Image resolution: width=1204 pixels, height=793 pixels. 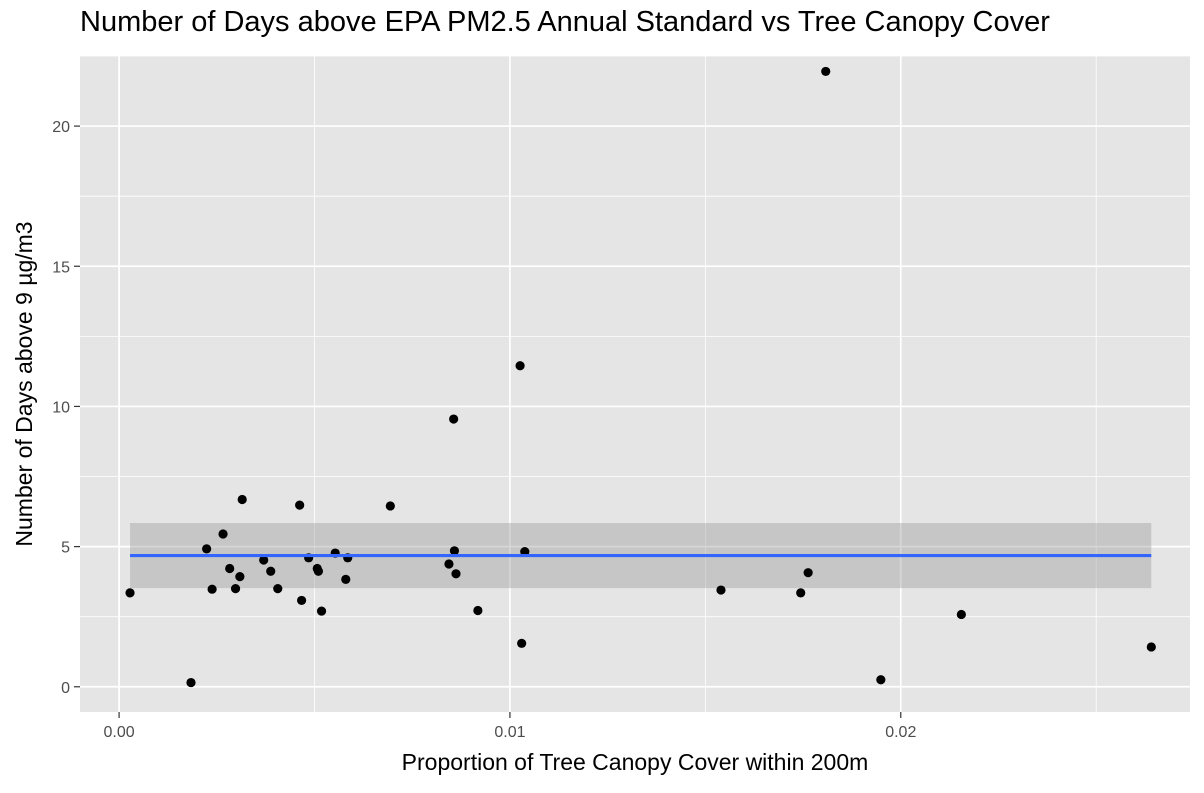 I want to click on y-axis: 0 5 10 15 20, so click(x=66, y=408).